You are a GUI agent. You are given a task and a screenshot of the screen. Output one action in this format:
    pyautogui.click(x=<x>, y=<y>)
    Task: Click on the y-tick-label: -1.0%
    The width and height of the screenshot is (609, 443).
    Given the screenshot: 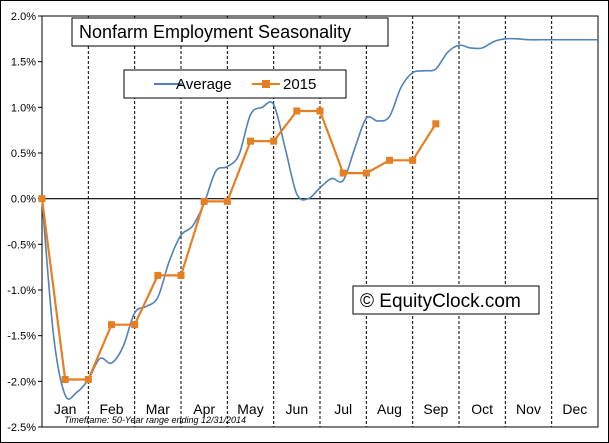 What is the action you would take?
    pyautogui.click(x=21, y=291)
    